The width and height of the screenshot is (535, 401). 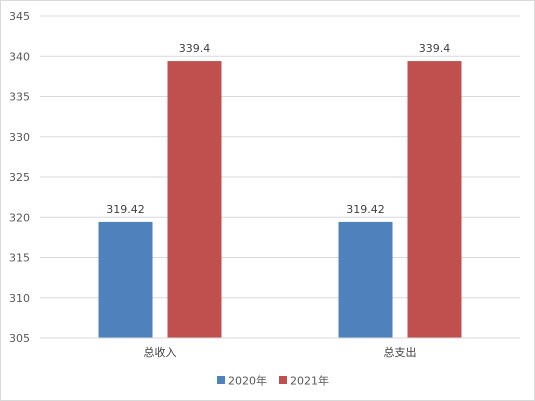 I want to click on y-tick-label: 320, so click(x=19, y=217).